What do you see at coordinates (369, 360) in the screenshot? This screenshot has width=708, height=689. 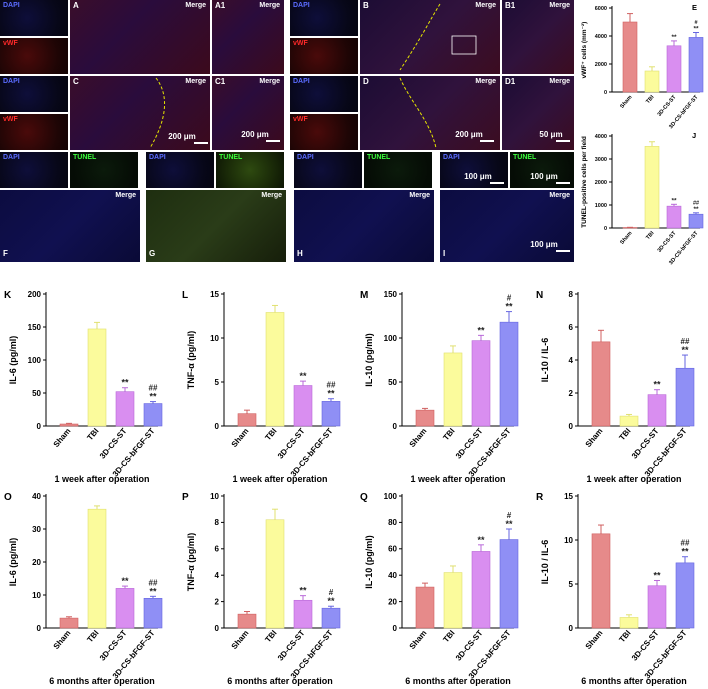 I see `y-axis-label: IL-10 (pg/ml)` at bounding box center [369, 360].